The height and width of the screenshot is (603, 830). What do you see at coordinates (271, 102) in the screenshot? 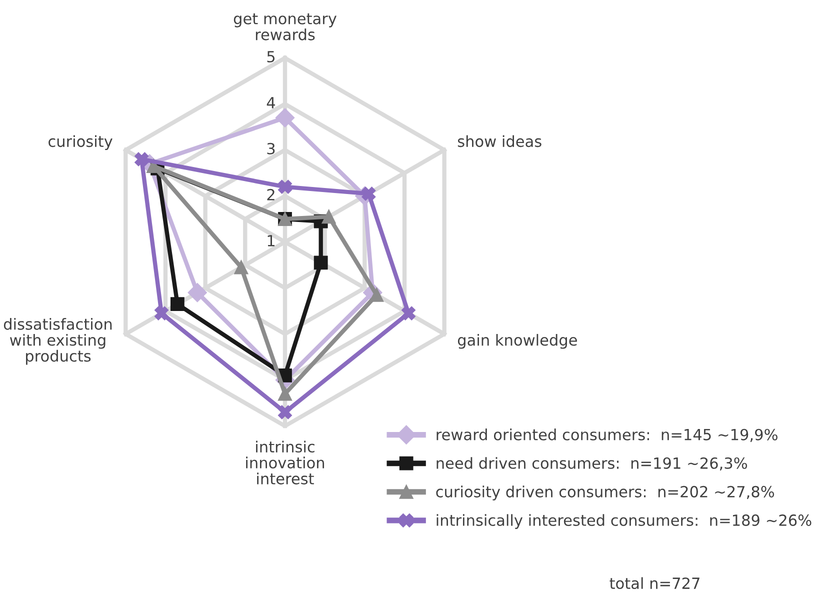
I see `y-tick-label: 4` at bounding box center [271, 102].